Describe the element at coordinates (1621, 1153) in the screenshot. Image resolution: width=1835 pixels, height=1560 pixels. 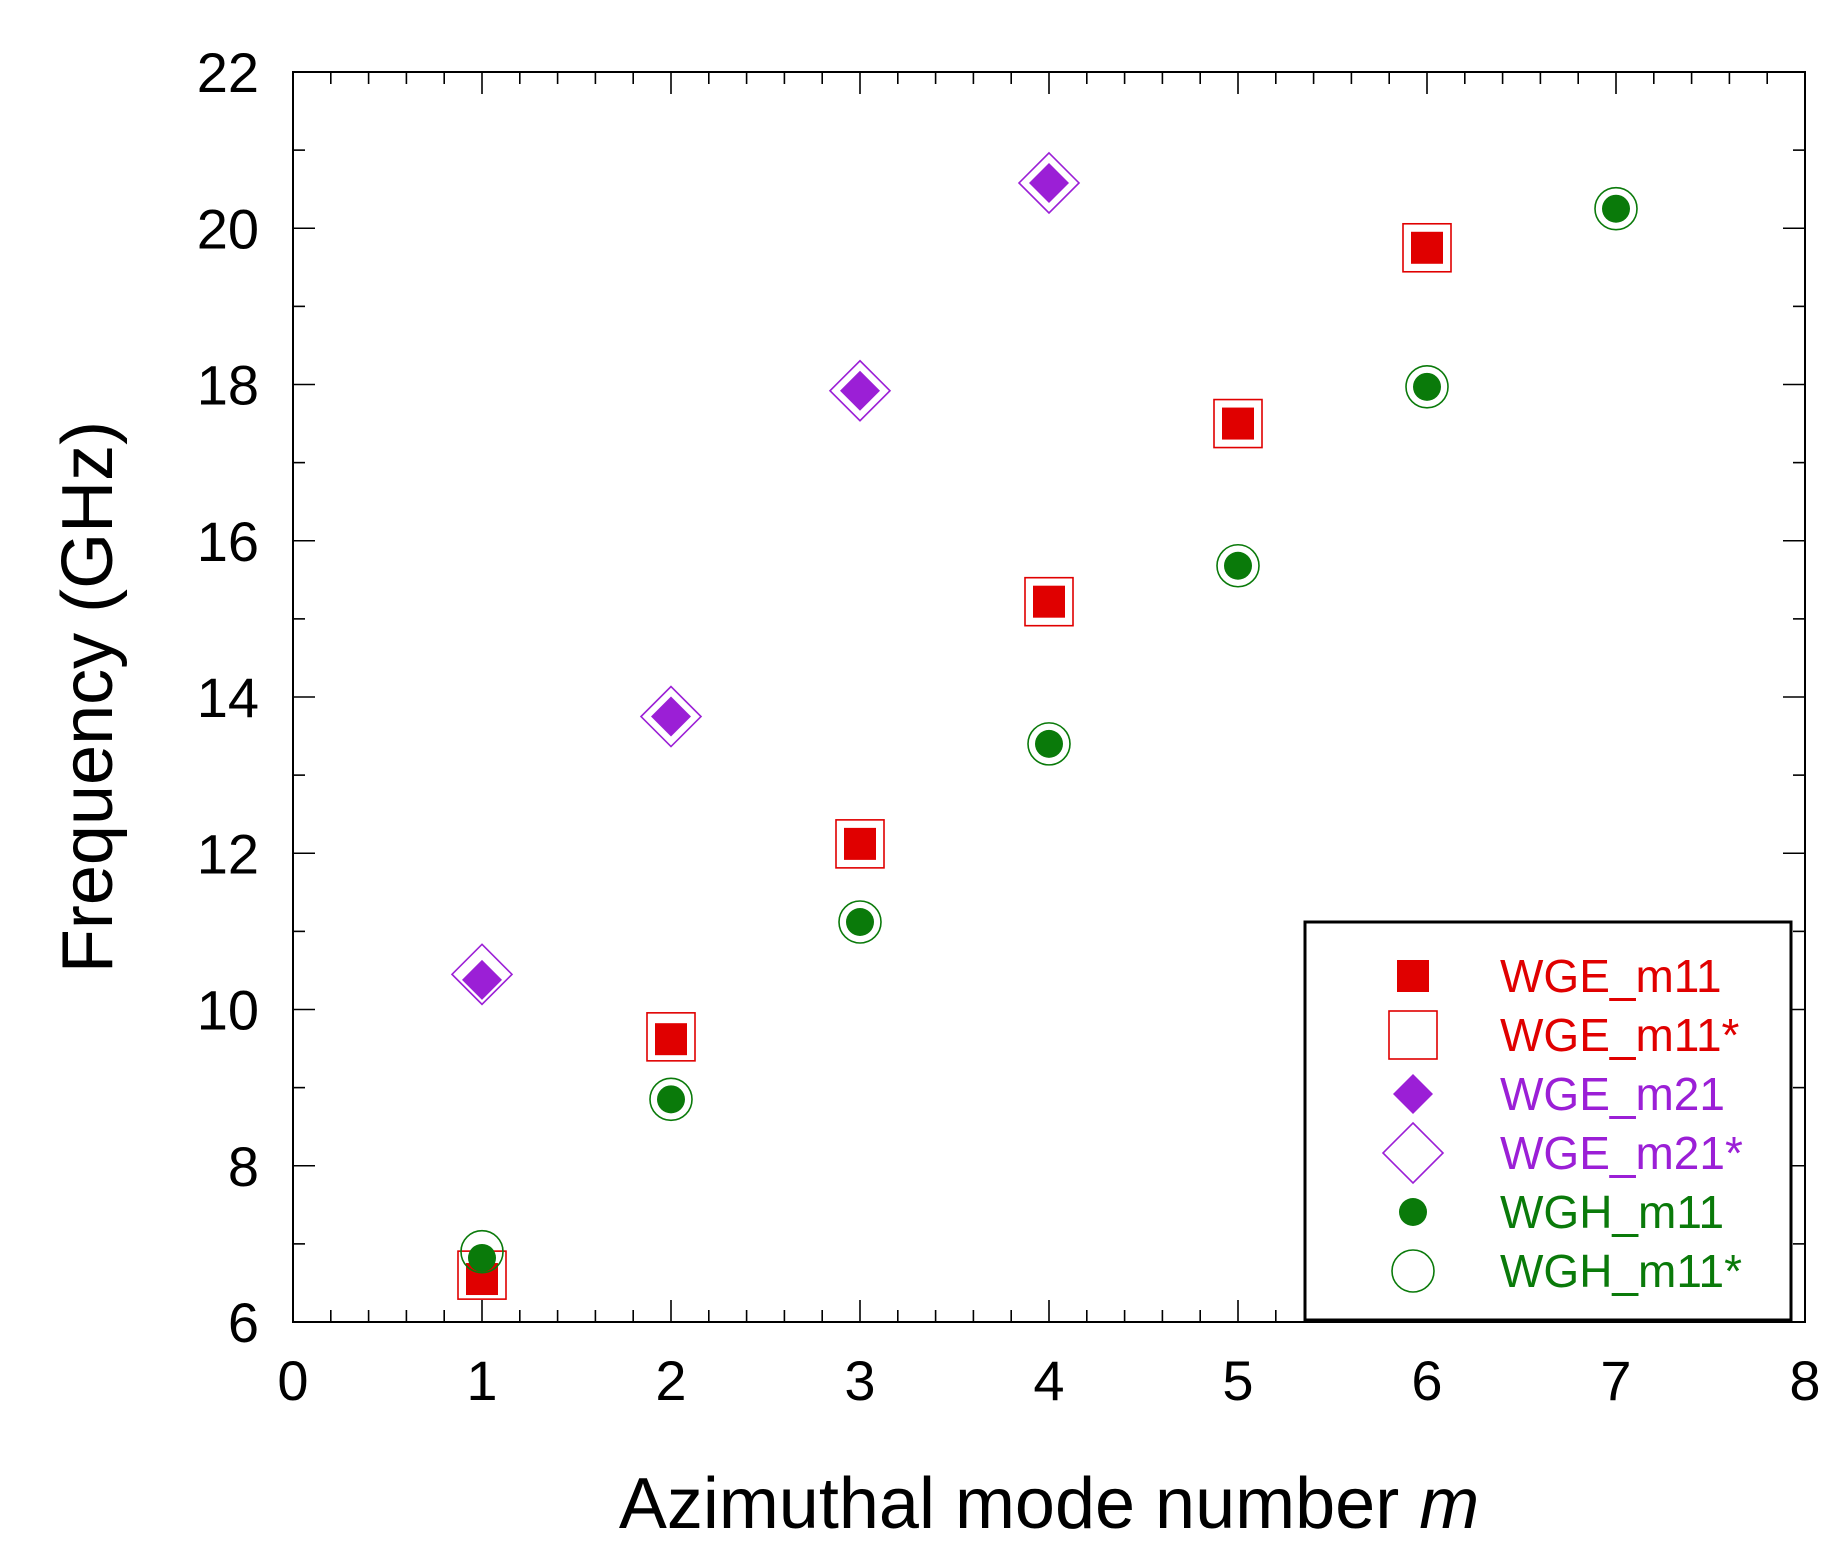
I see `legend-label-wge-m21-star: WGE_m21*` at that location.